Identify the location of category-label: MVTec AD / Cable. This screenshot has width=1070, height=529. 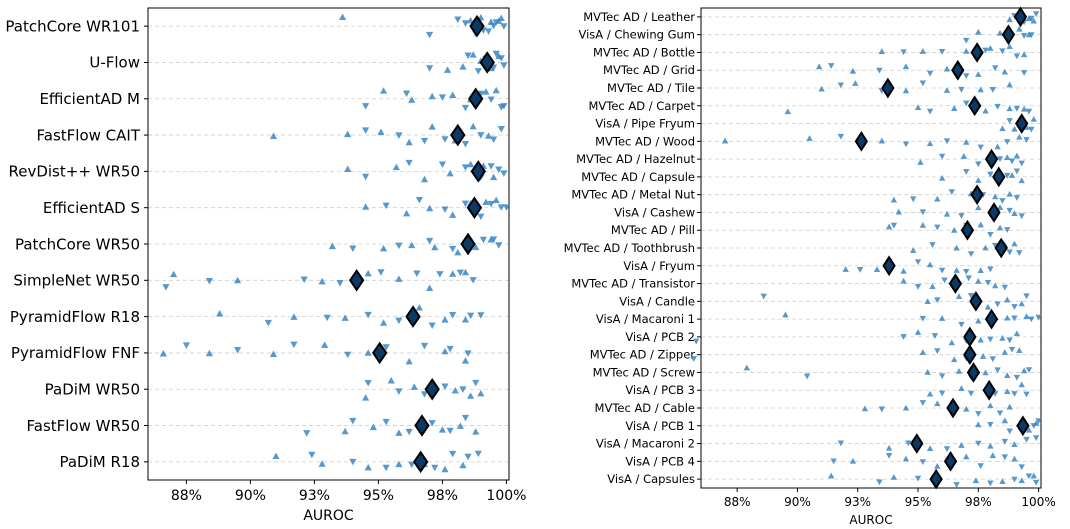
(645, 408).